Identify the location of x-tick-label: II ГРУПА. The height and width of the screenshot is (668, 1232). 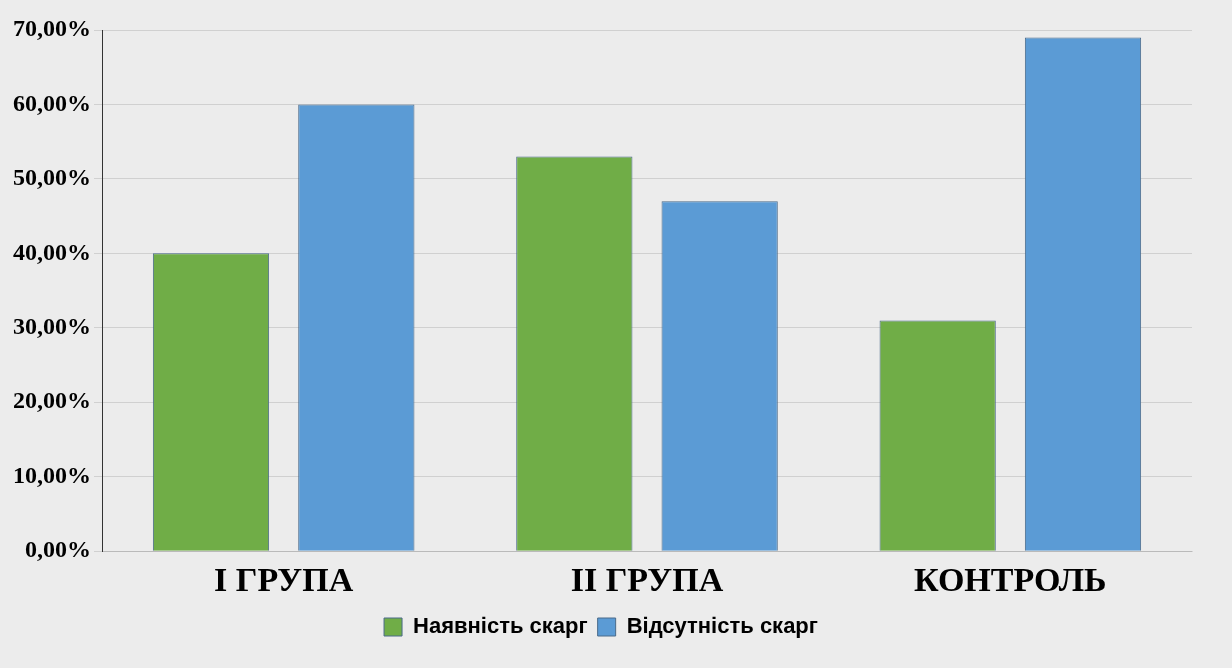
(647, 580).